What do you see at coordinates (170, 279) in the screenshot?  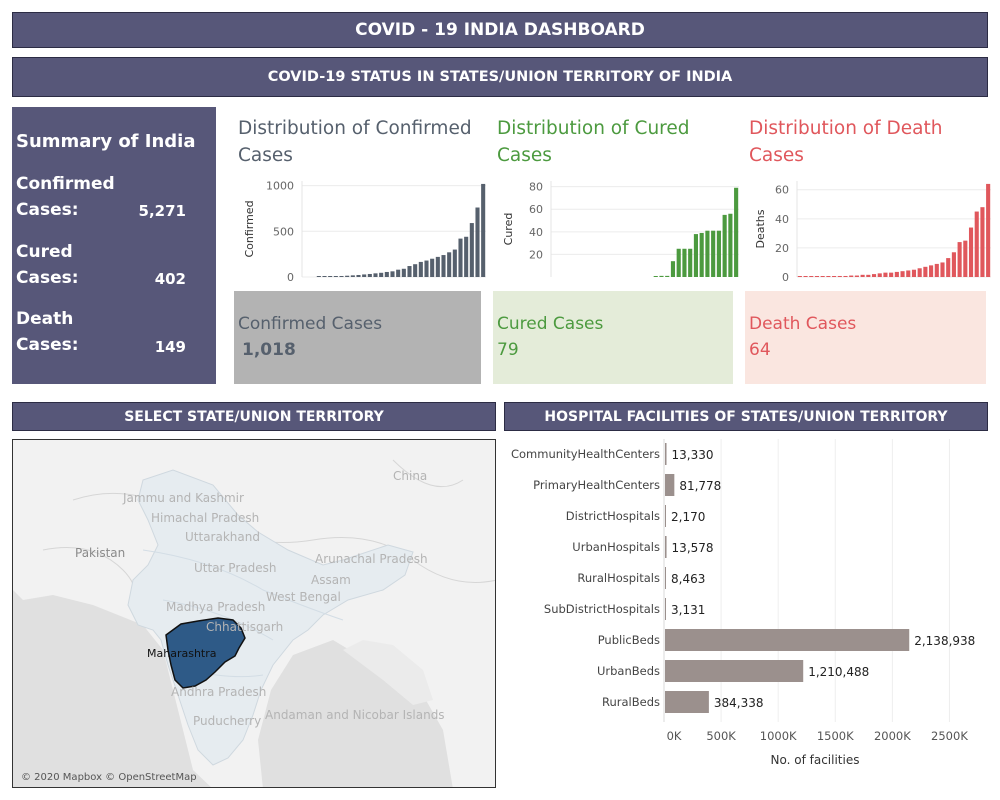 I see `cured-value: 402` at bounding box center [170, 279].